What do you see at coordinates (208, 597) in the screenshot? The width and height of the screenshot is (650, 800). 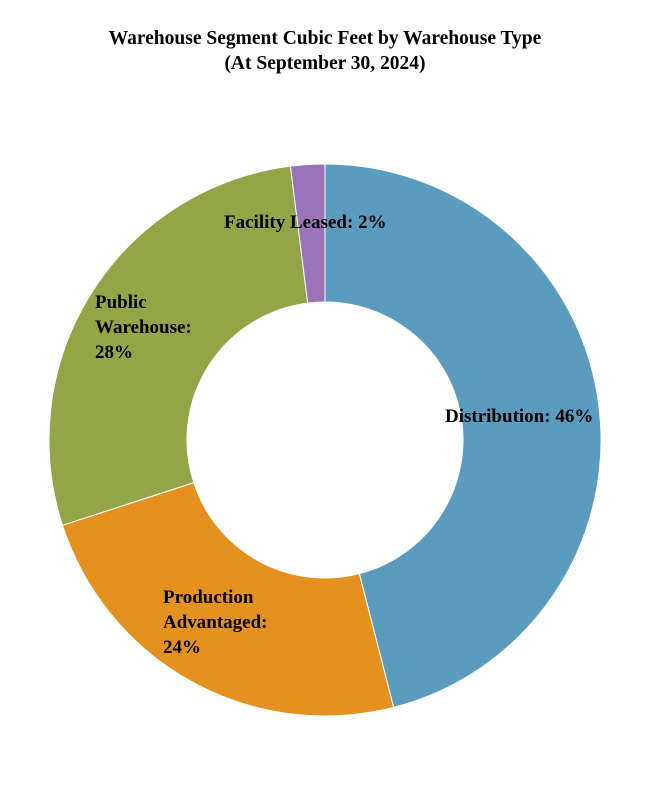 I see `data-label-line: Production` at bounding box center [208, 597].